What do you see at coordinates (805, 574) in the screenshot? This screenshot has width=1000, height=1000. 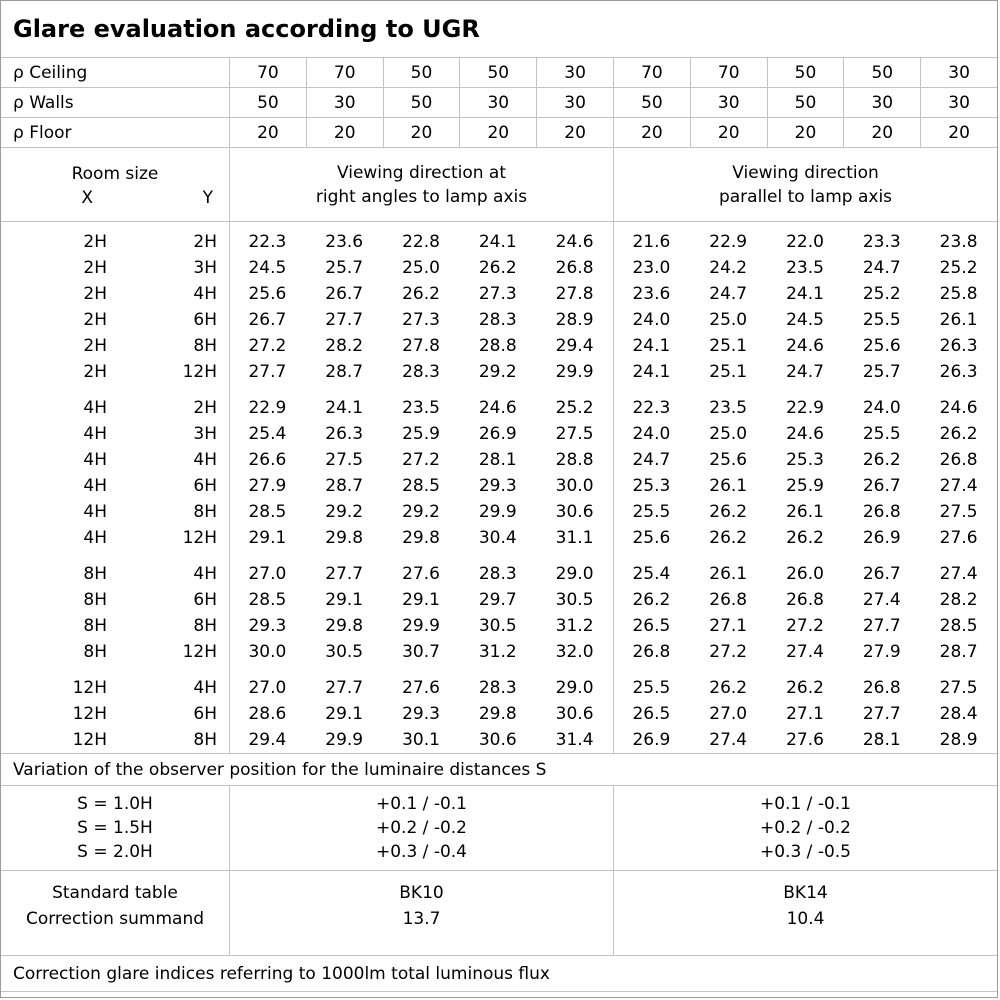 I see `ugr-value-parallel: 26.0` at bounding box center [805, 574].